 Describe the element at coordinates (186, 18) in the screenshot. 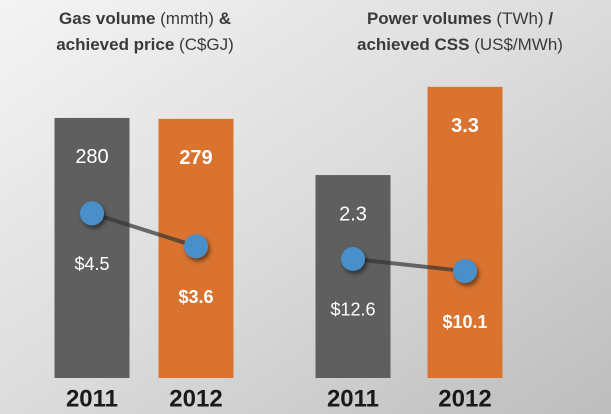

I see `title-part: (mmth)` at that location.